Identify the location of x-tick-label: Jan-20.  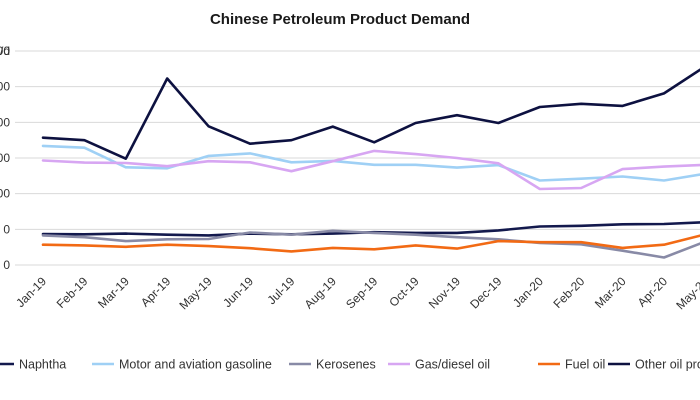
(528, 292).